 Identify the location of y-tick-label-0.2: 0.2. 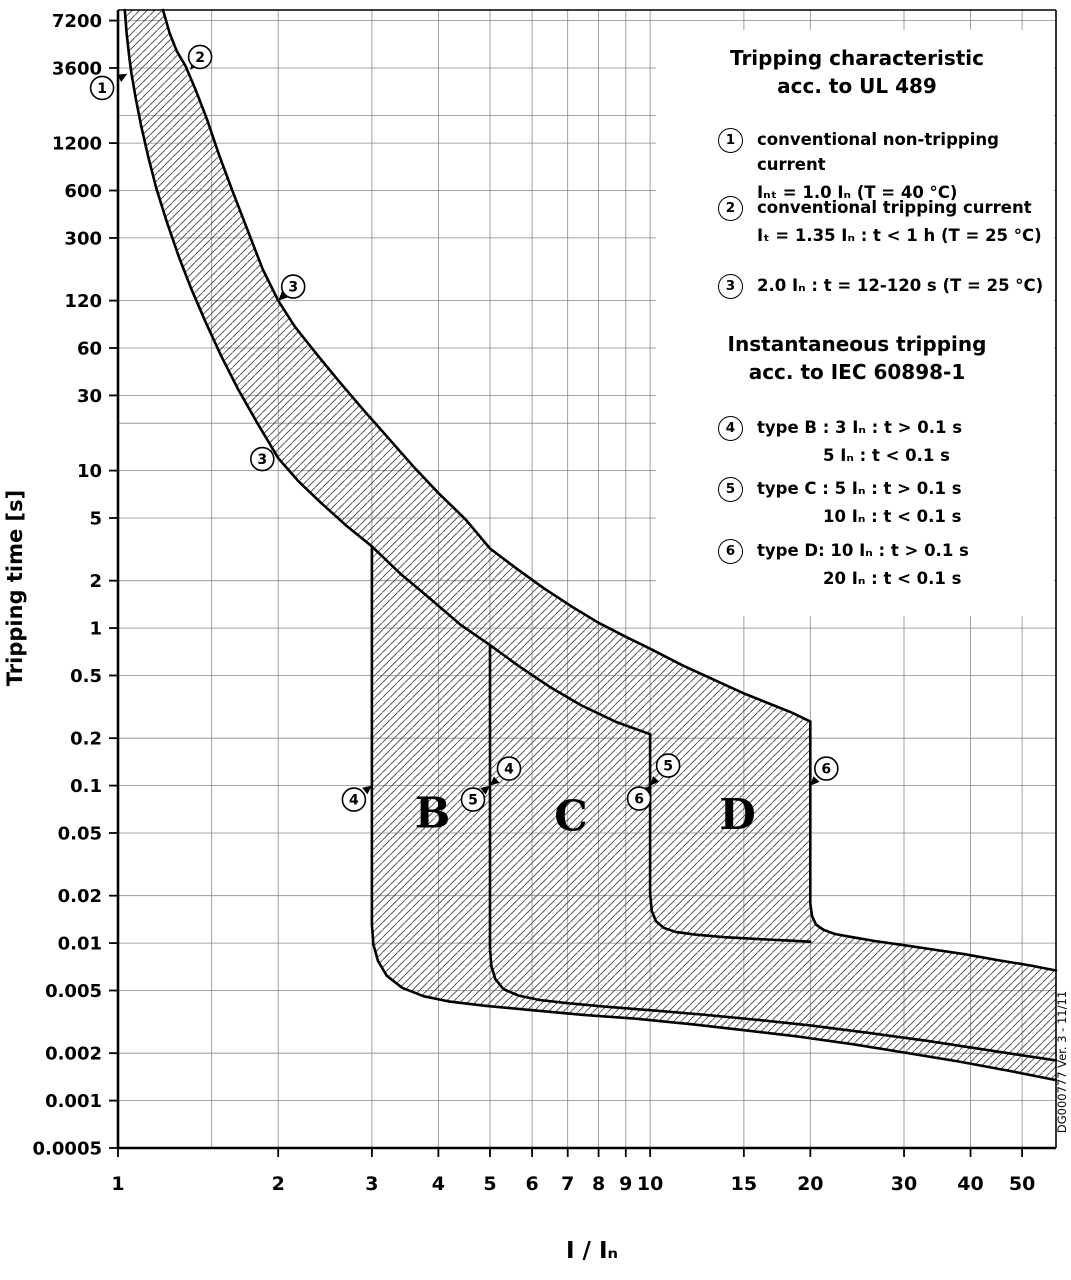
(86, 739).